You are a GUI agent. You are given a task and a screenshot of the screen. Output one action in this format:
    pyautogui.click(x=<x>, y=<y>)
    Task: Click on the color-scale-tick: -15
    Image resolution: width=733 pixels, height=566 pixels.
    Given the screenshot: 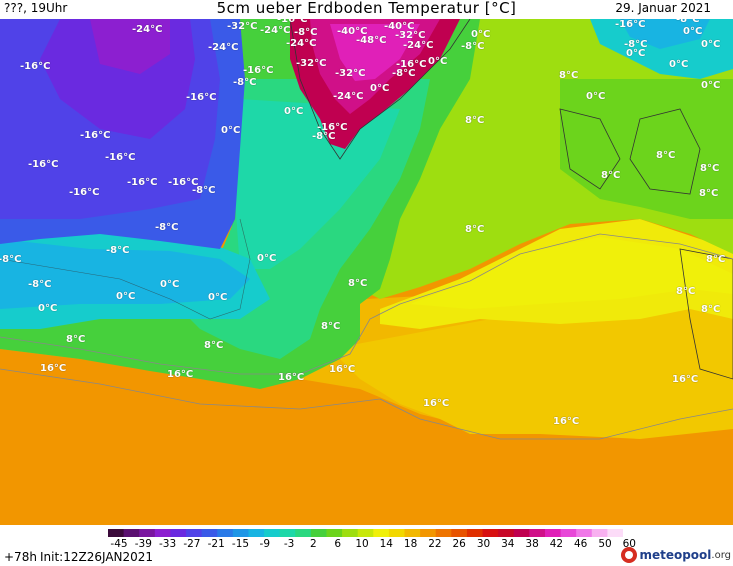 What is the action you would take?
    pyautogui.click(x=240, y=544)
    